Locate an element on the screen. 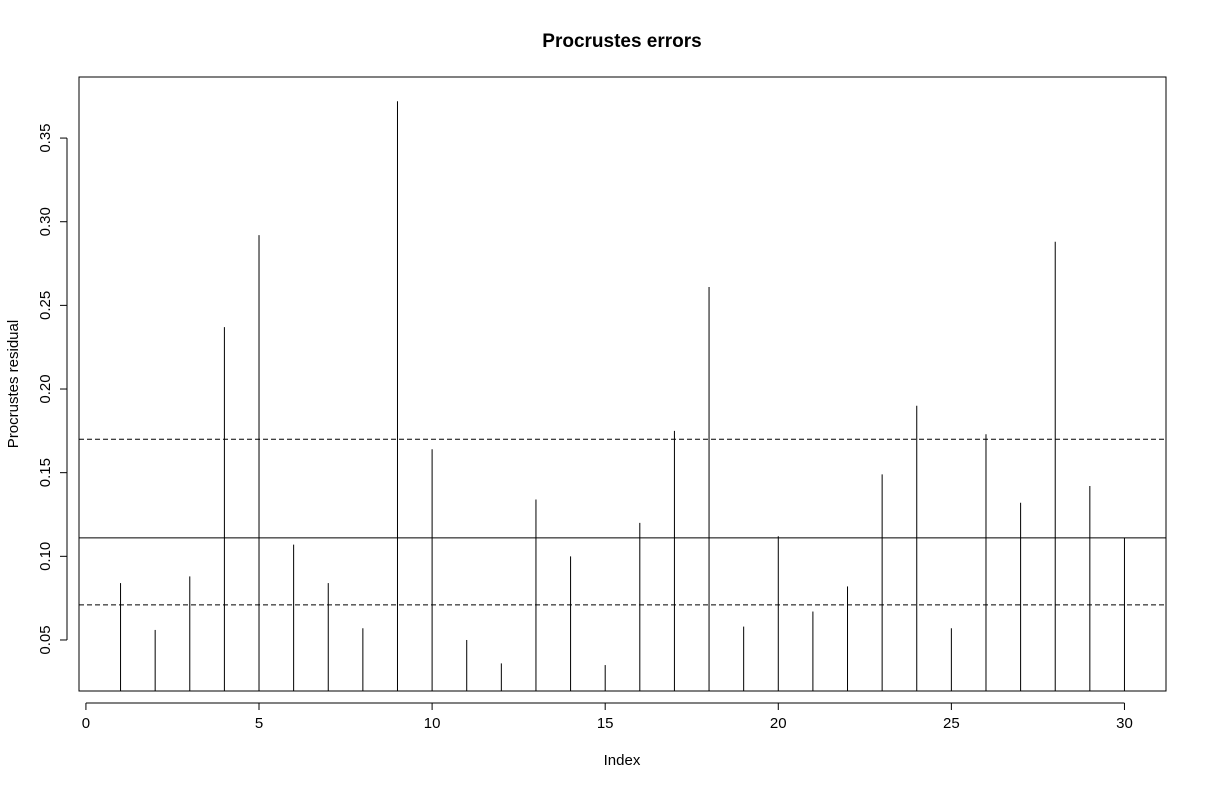 Image resolution: width=1207 pixels, height=789 pixels. y-tick-label: 0.15 is located at coordinates (45, 472).